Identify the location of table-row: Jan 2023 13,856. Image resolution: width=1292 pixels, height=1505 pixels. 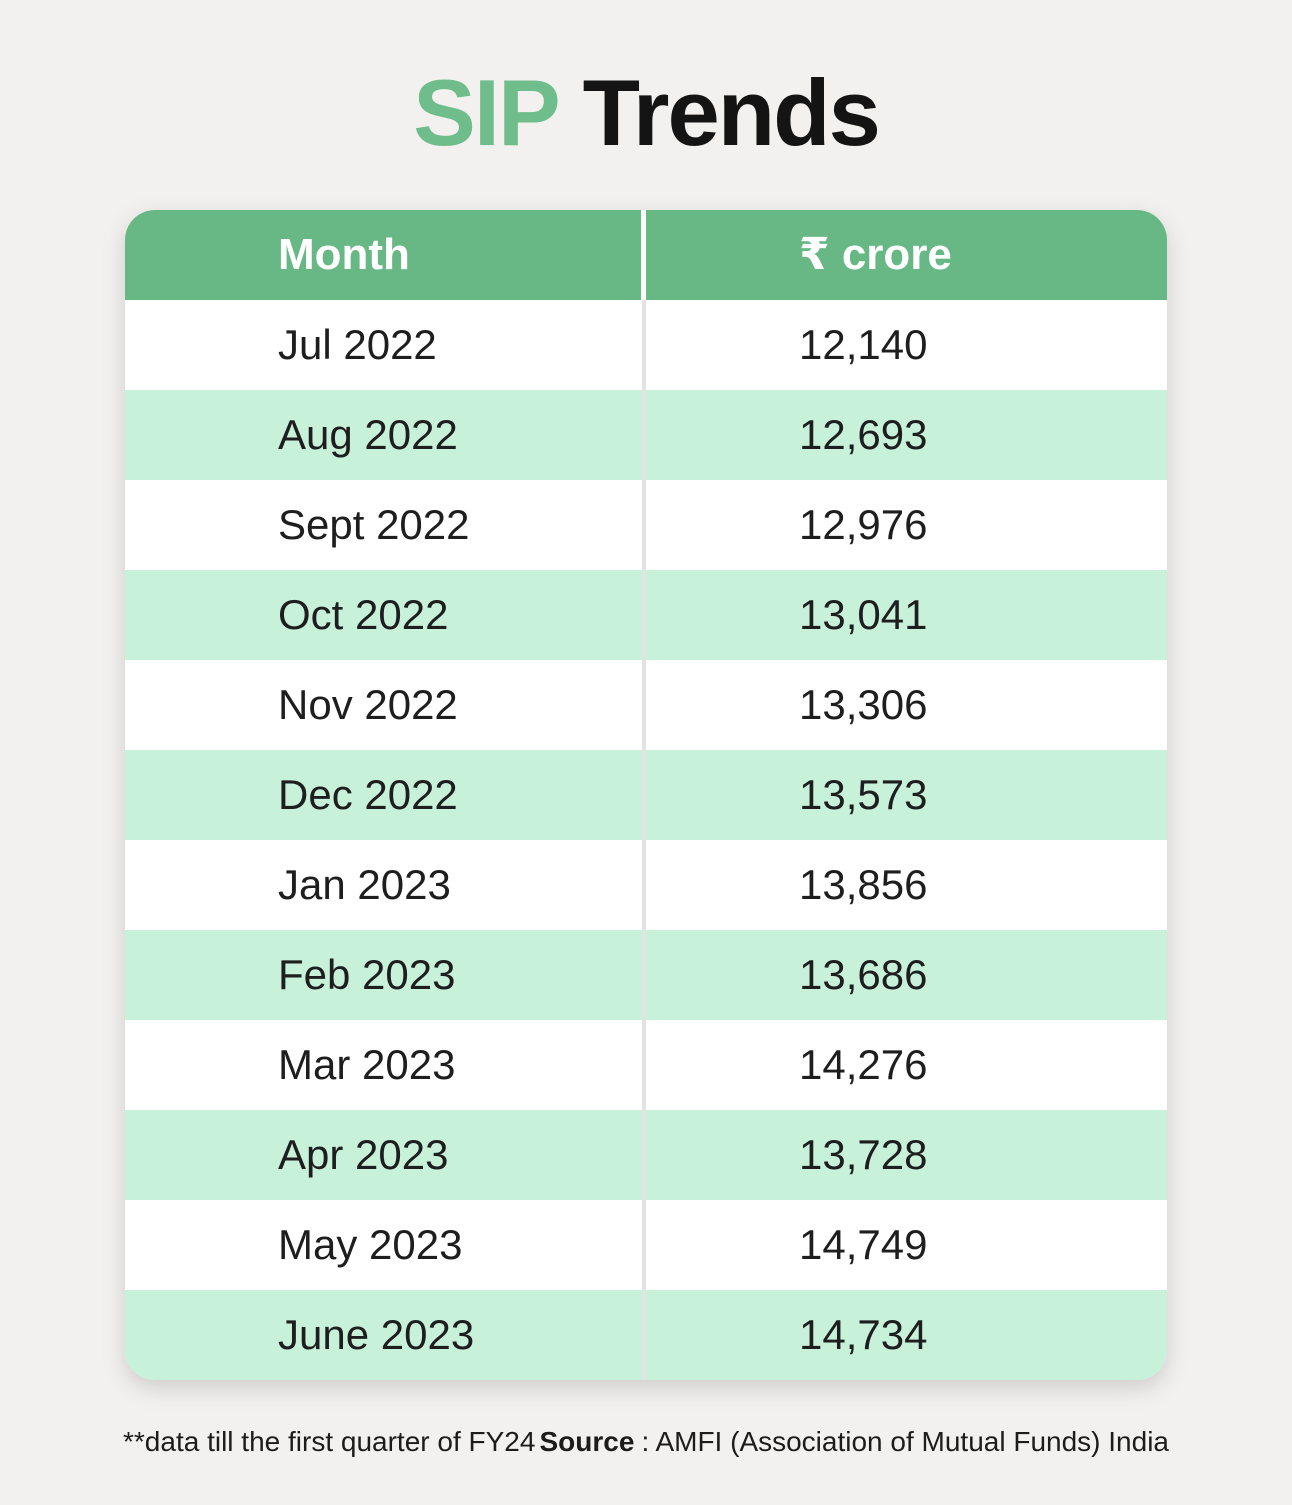
(646, 884).